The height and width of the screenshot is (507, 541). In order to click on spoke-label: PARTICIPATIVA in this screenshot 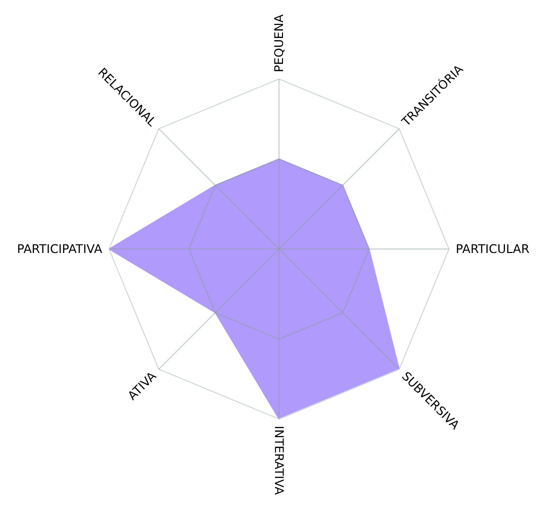, I will do `click(59, 249)`.